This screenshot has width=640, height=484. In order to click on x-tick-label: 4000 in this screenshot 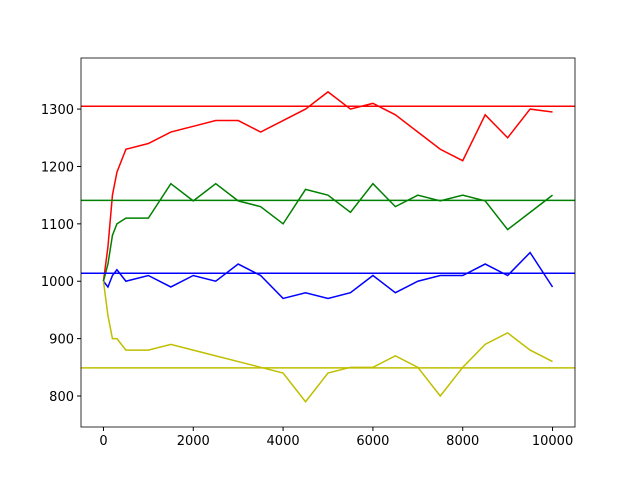, I will do `click(283, 441)`.